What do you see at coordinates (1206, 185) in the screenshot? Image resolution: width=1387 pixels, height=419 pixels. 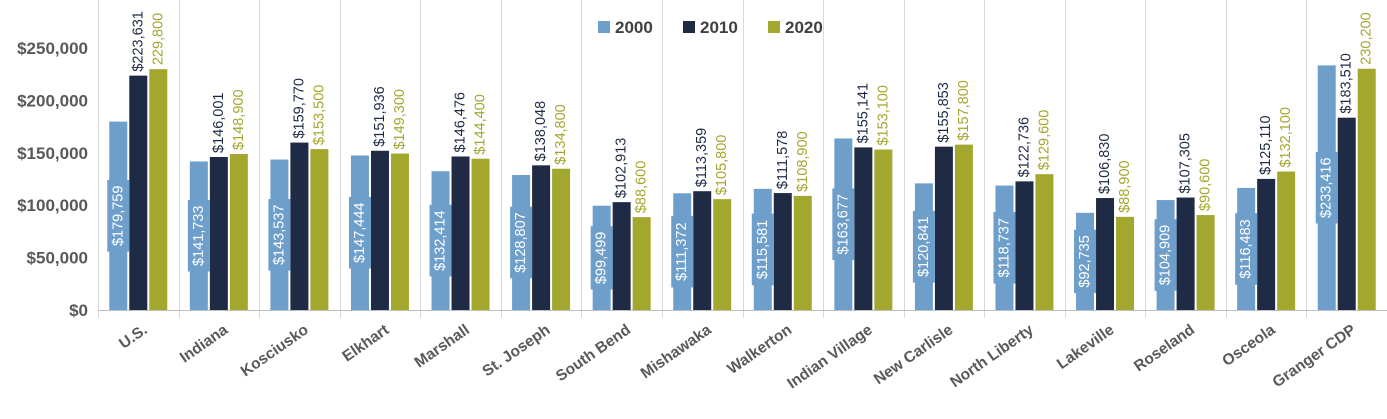 I see `data-label-2020: $90,600` at bounding box center [1206, 185].